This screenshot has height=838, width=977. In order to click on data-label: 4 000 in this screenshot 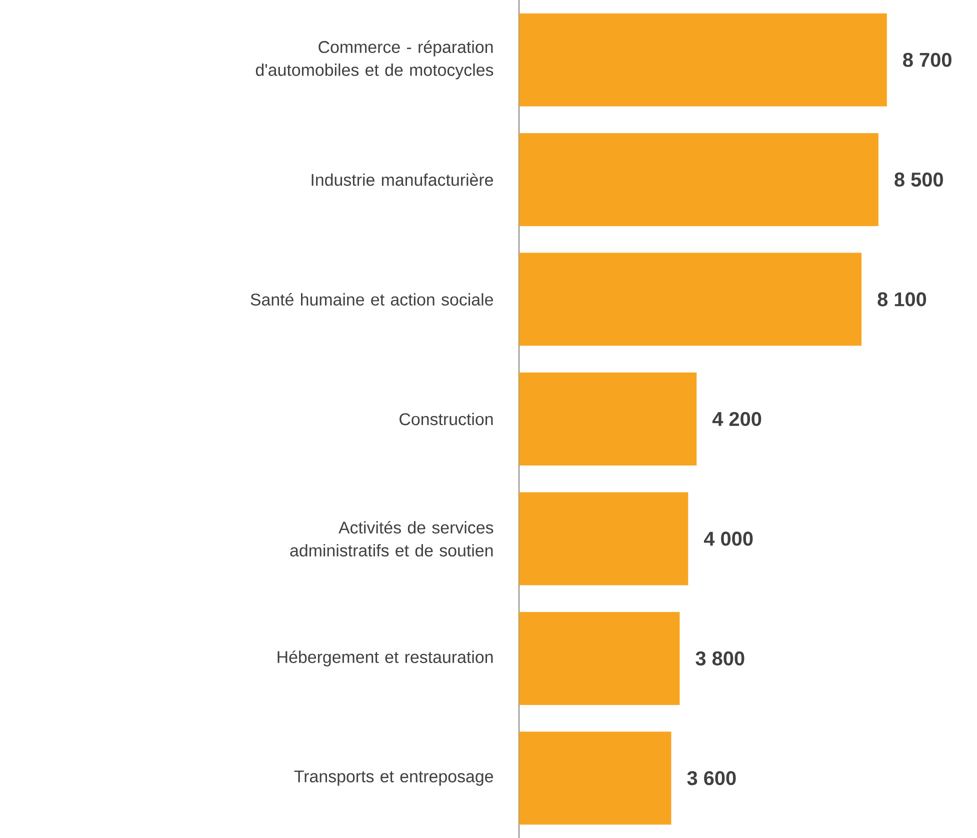, I will do `click(728, 539)`.